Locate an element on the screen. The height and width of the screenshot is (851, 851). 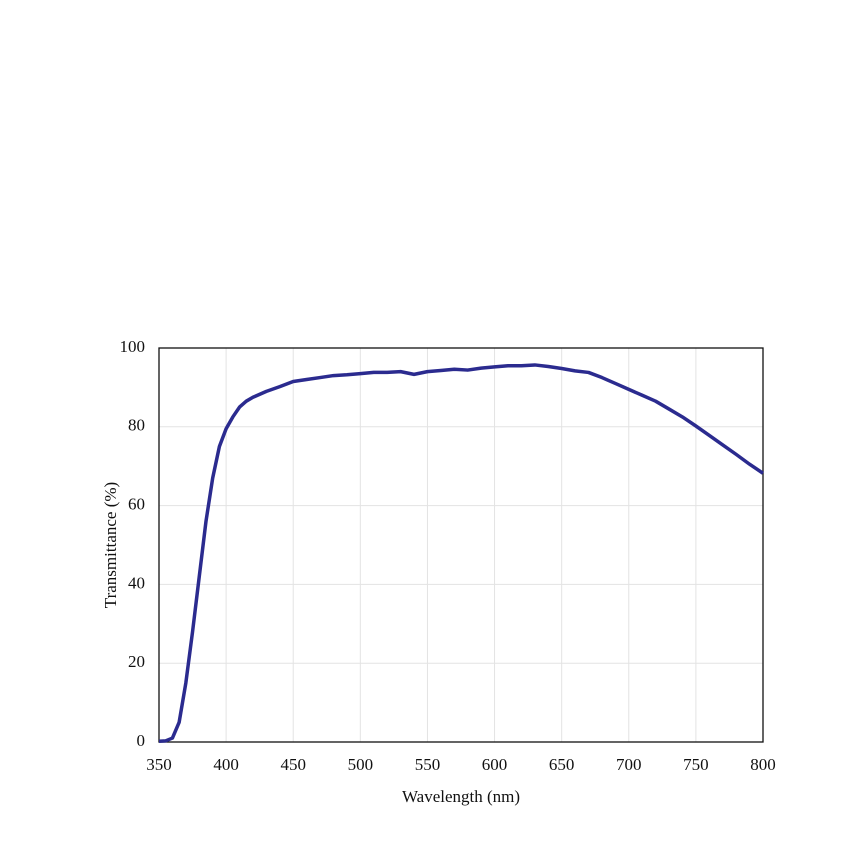
x-tick-label: 350 is located at coordinates (159, 764).